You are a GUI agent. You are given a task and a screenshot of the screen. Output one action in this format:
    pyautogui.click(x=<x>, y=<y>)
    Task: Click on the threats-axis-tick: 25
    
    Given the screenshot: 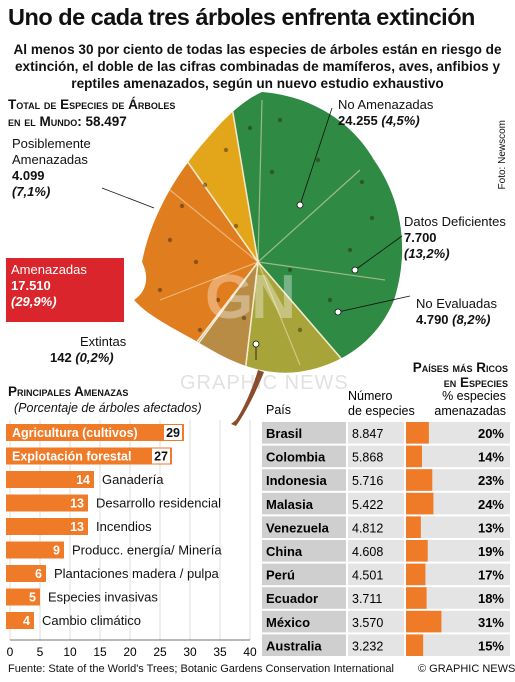 What is the action you would take?
    pyautogui.click(x=160, y=652)
    